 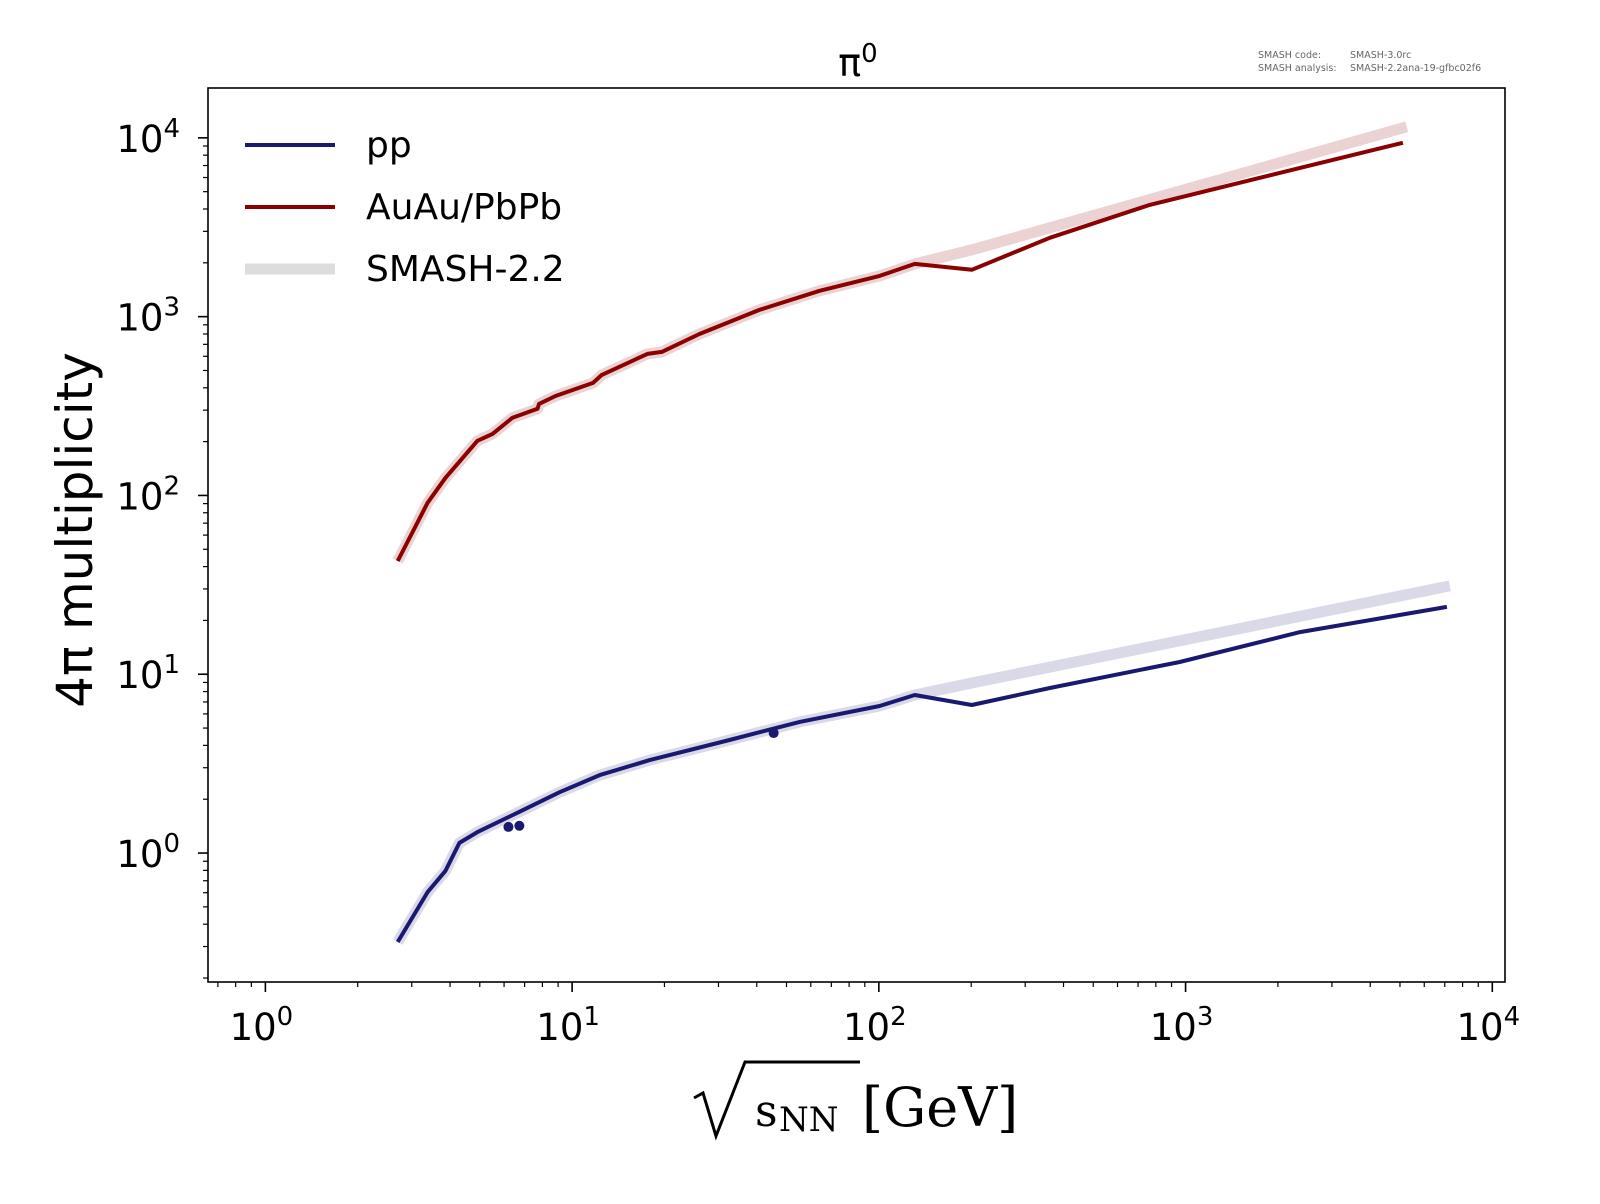 I want to click on watermark-analysis-label: SMASH analysis:, so click(x=1297, y=68).